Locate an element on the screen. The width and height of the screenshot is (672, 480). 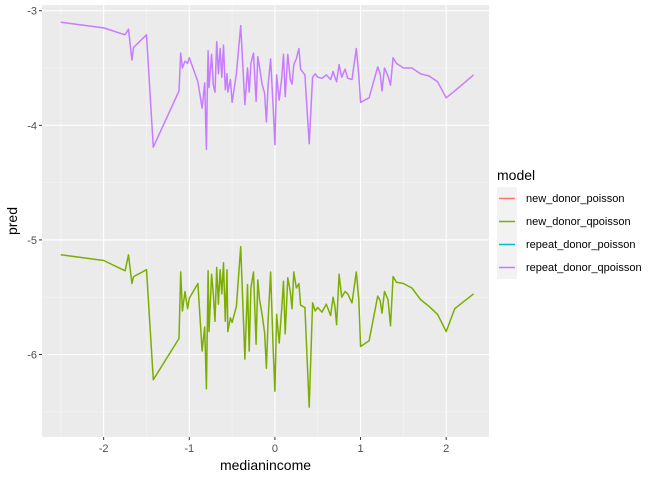
x-tick-label: 0 is located at coordinates (275, 449).